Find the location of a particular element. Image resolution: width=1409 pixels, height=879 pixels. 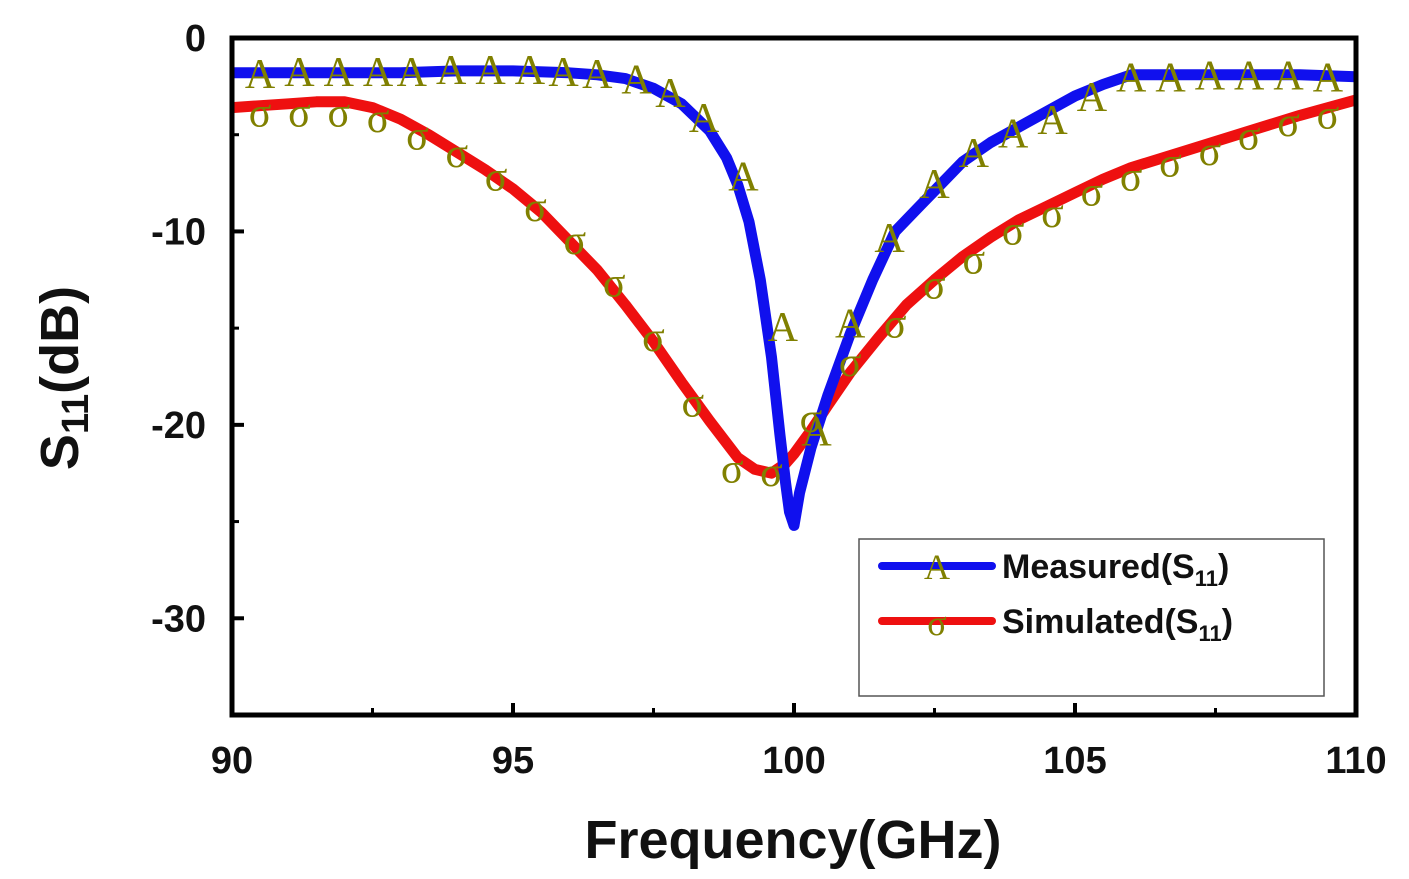

legend-simulated-sub: 11 is located at coordinates (1209, 633).